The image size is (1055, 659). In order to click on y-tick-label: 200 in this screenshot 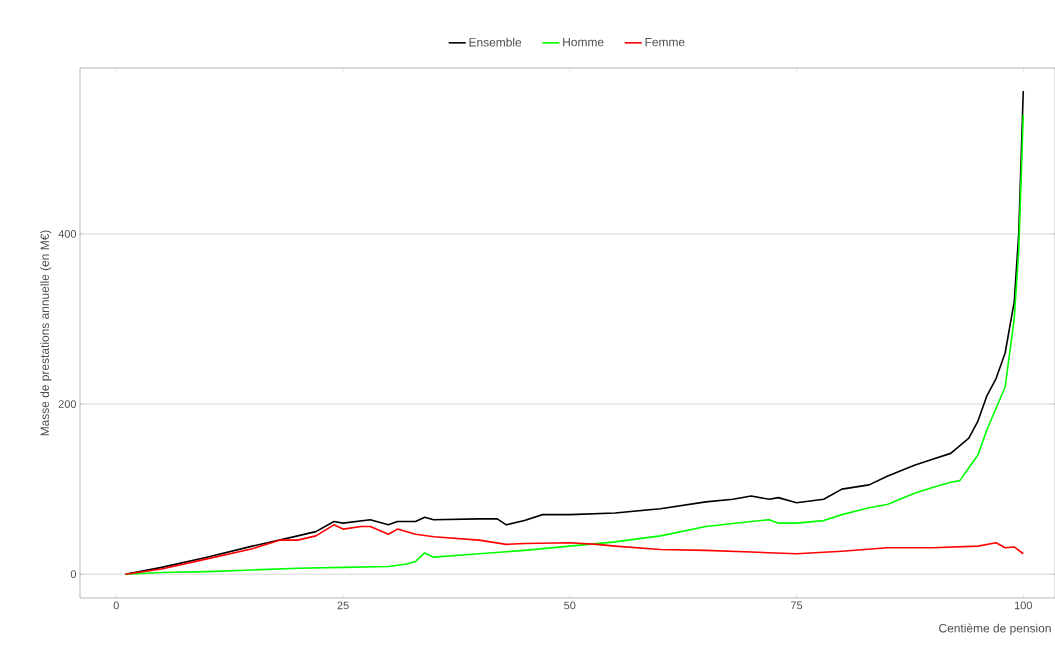, I will do `click(67, 404)`.